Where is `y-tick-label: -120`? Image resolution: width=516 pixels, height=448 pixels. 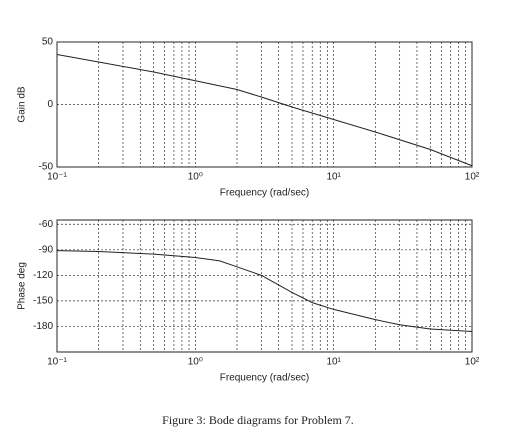 y-tick-label: -120 is located at coordinates (43, 275).